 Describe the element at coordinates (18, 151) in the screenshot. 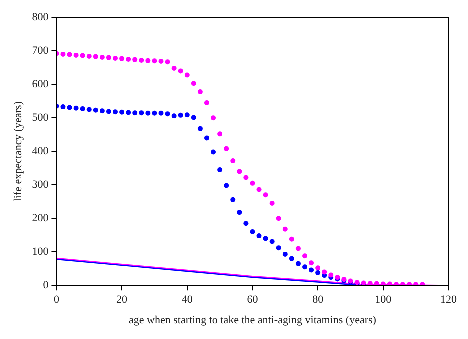

I see `y-axis-title: life expectancy (years)` at that location.